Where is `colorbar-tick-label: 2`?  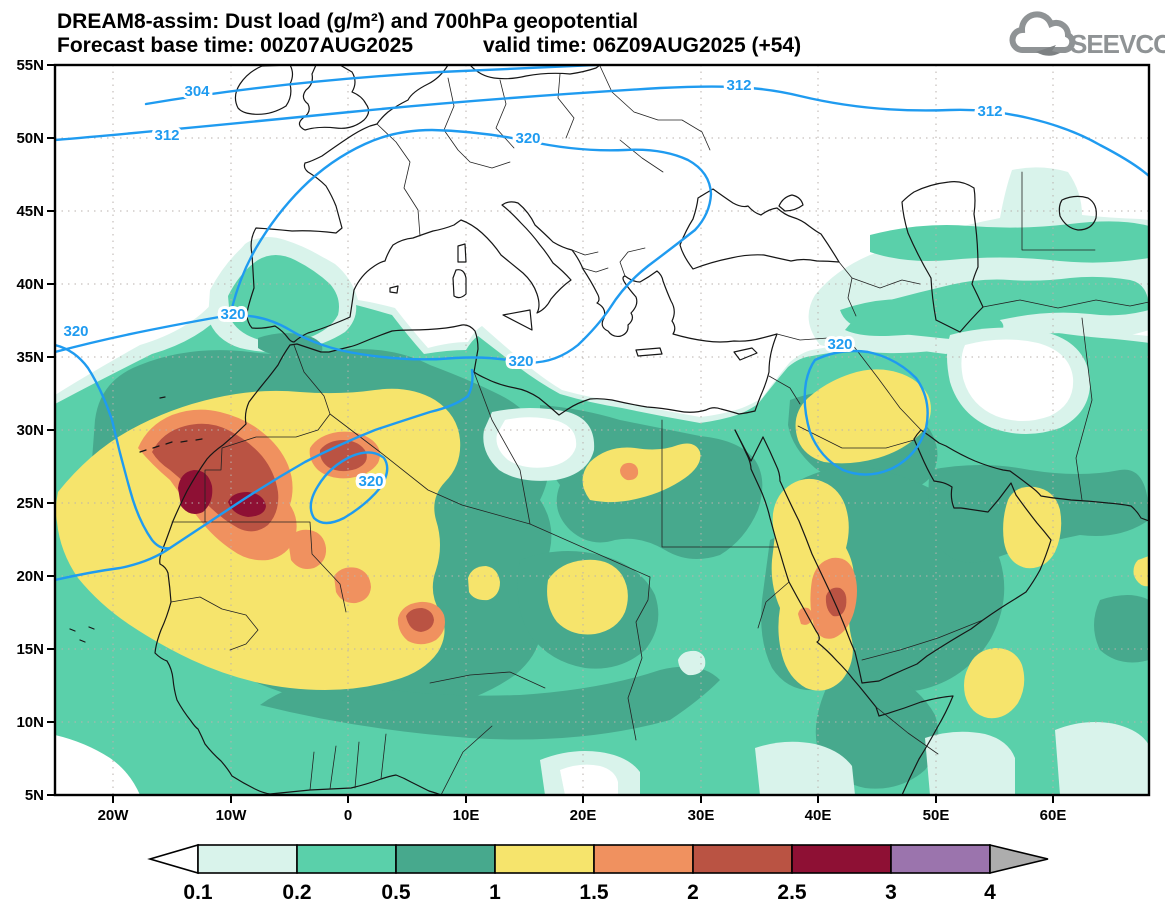 colorbar-tick-label: 2 is located at coordinates (693, 892).